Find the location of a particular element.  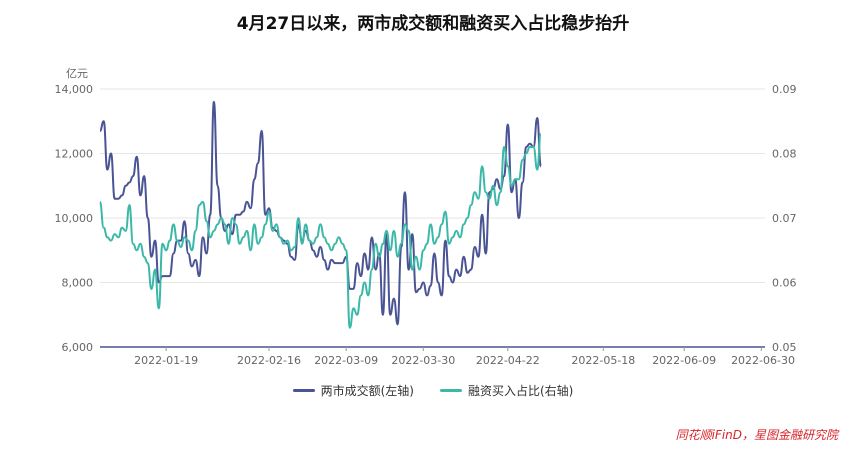

y-left-tick-label: 12,000 is located at coordinates (74, 154).